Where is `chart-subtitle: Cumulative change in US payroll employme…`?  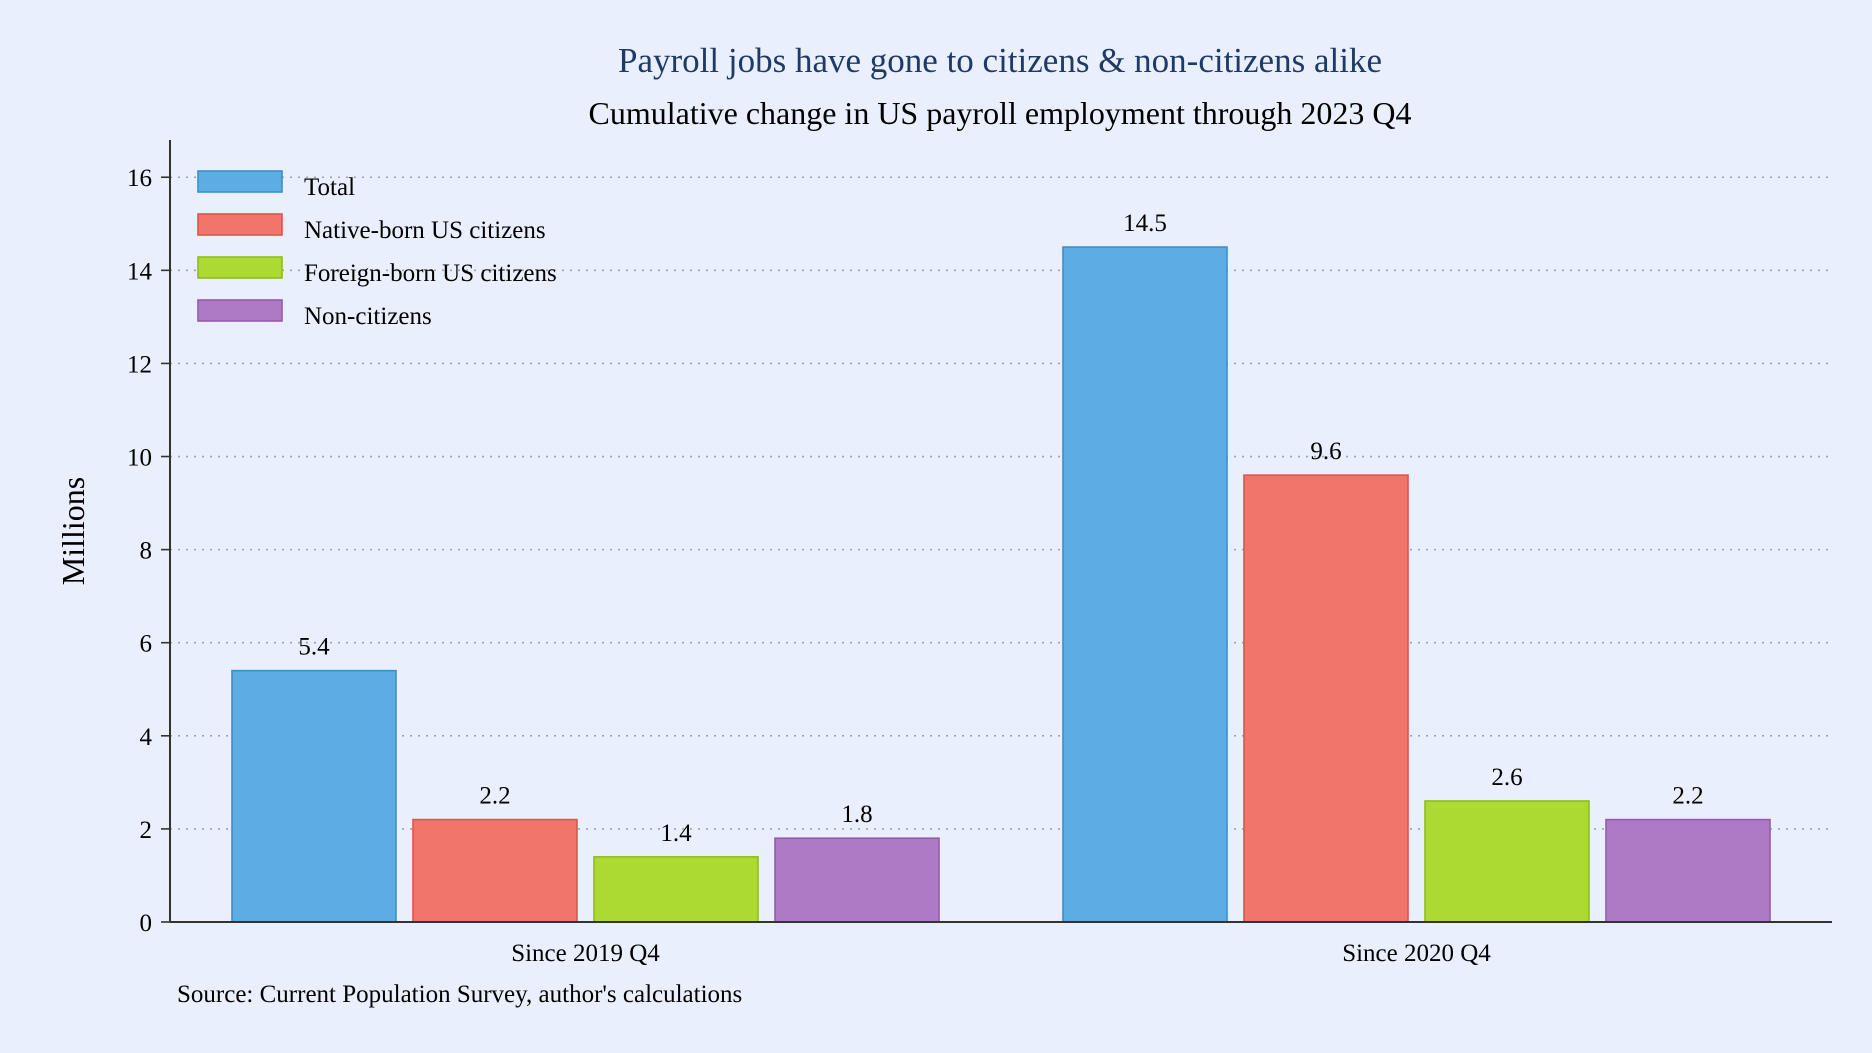
chart-subtitle: Cumulative change in US payroll employme… is located at coordinates (1000, 113).